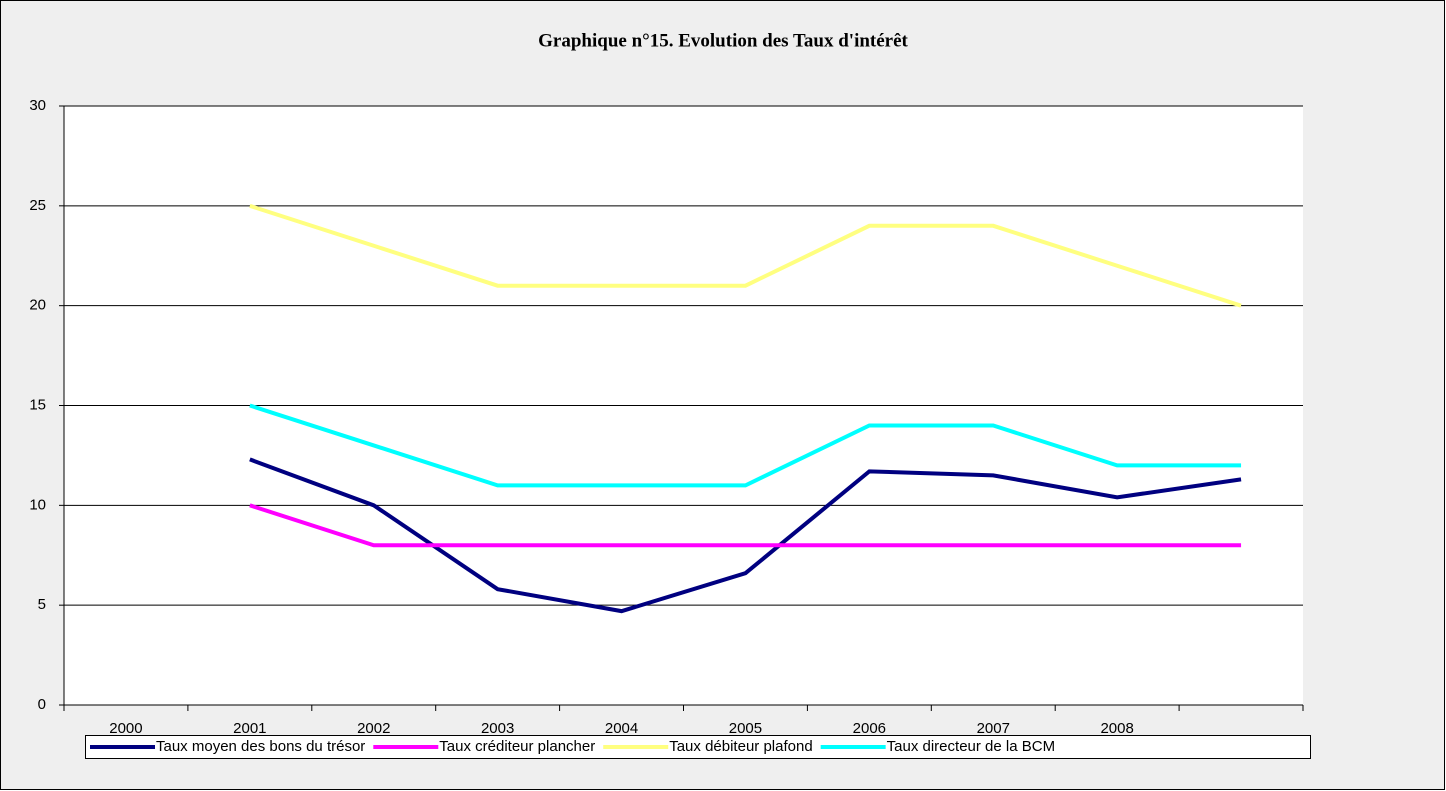  Describe the element at coordinates (497, 728) in the screenshot. I see `x-tick-label: 2003` at that location.